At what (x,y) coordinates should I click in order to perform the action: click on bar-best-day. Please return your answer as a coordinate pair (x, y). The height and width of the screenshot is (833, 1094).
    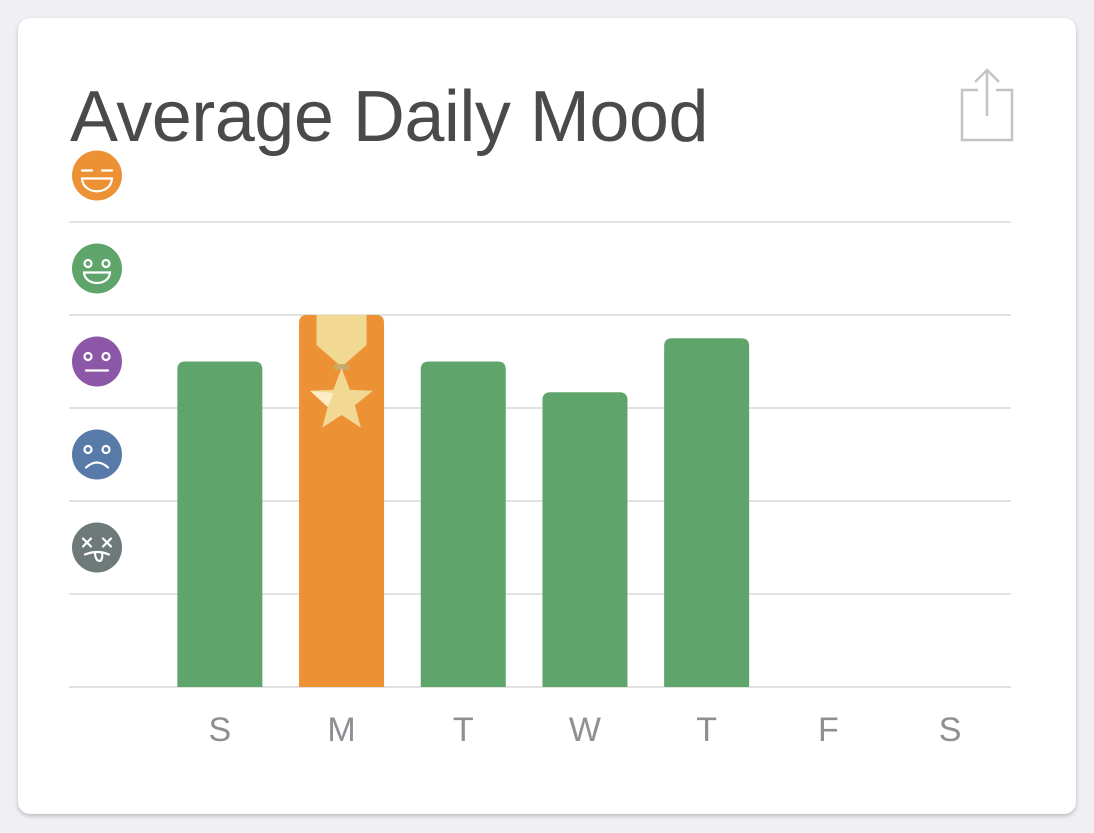
    Looking at the image, I should click on (342, 501).